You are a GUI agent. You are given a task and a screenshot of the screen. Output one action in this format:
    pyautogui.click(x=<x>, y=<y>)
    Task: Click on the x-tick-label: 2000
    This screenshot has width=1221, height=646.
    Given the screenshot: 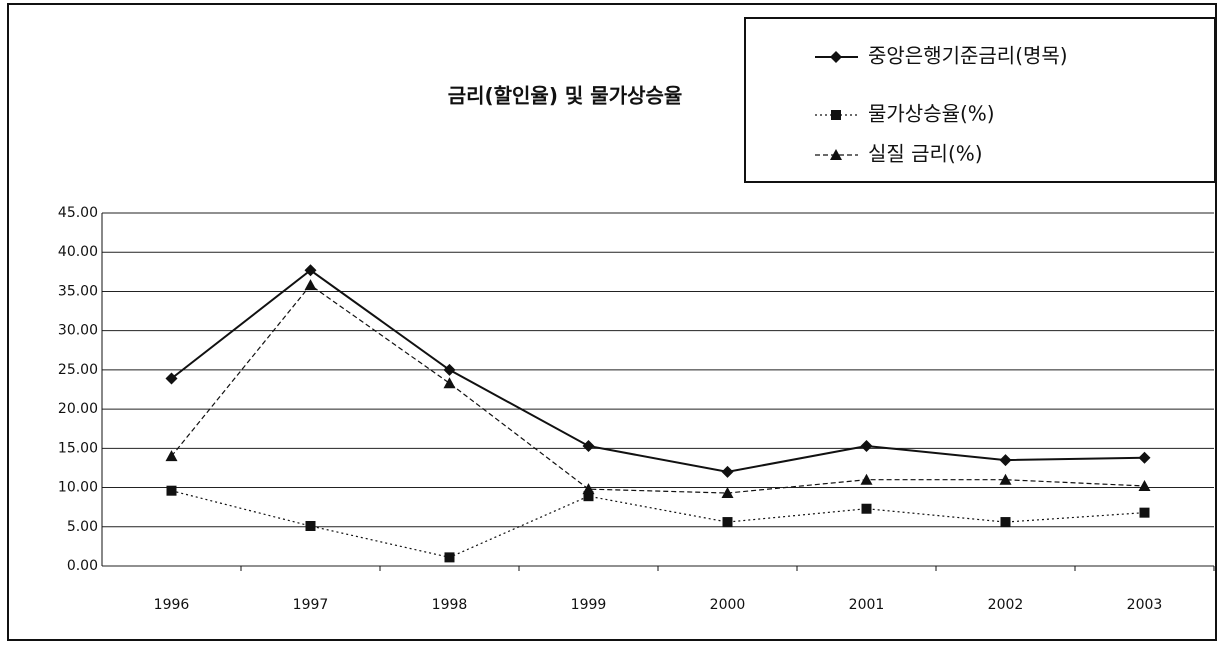 What is the action you would take?
    pyautogui.click(x=728, y=605)
    